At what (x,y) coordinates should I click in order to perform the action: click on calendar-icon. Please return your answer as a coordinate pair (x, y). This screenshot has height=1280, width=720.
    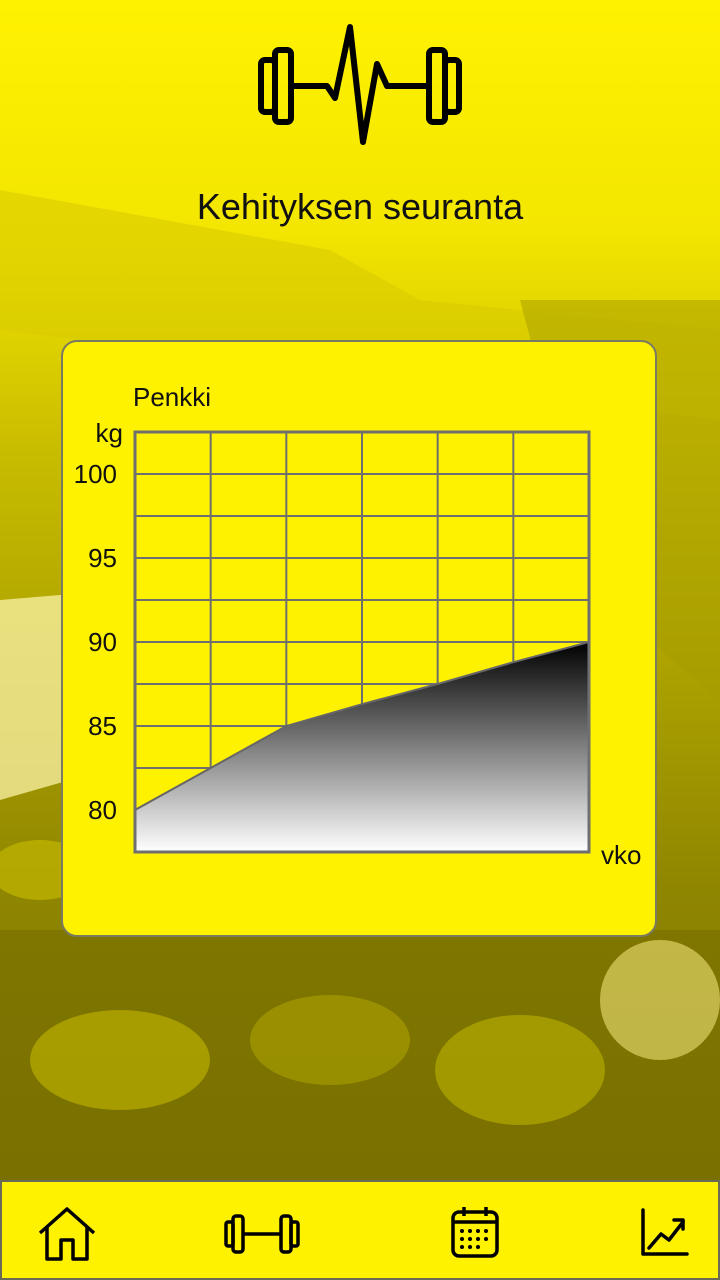
    Looking at the image, I should click on (475, 1232).